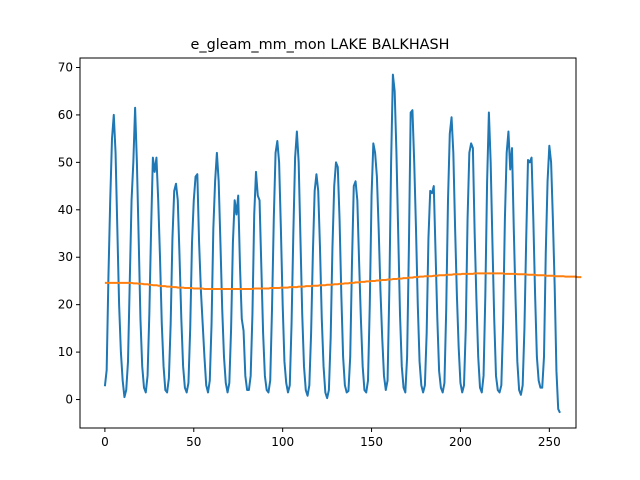 This screenshot has width=640, height=480. I want to click on y-tick-label: 70, so click(65, 67).